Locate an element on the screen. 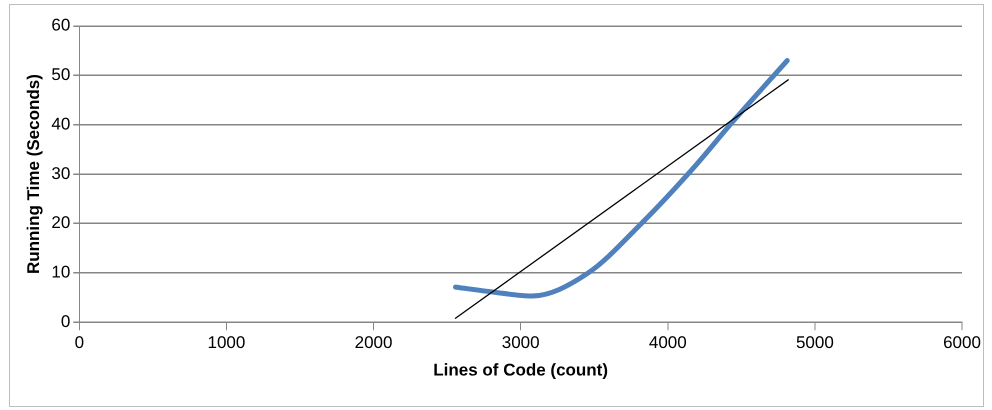 Image resolution: width=992 pixels, height=410 pixels. y-tick-label: 10 is located at coordinates (60, 272).